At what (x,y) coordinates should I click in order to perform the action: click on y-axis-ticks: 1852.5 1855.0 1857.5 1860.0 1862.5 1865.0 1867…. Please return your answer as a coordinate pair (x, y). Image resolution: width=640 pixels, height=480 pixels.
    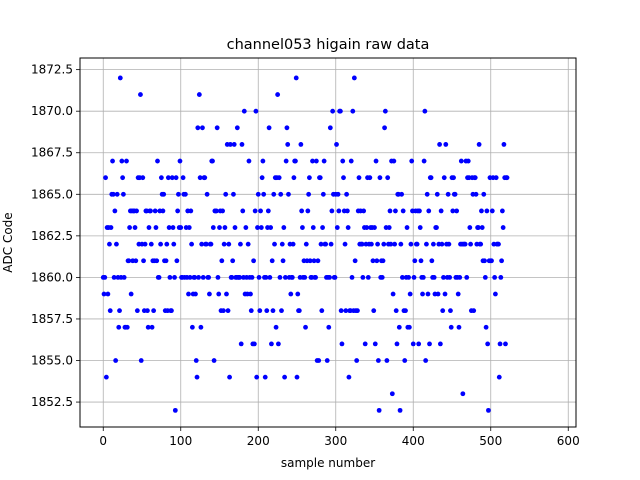
    Looking at the image, I should click on (55, 236).